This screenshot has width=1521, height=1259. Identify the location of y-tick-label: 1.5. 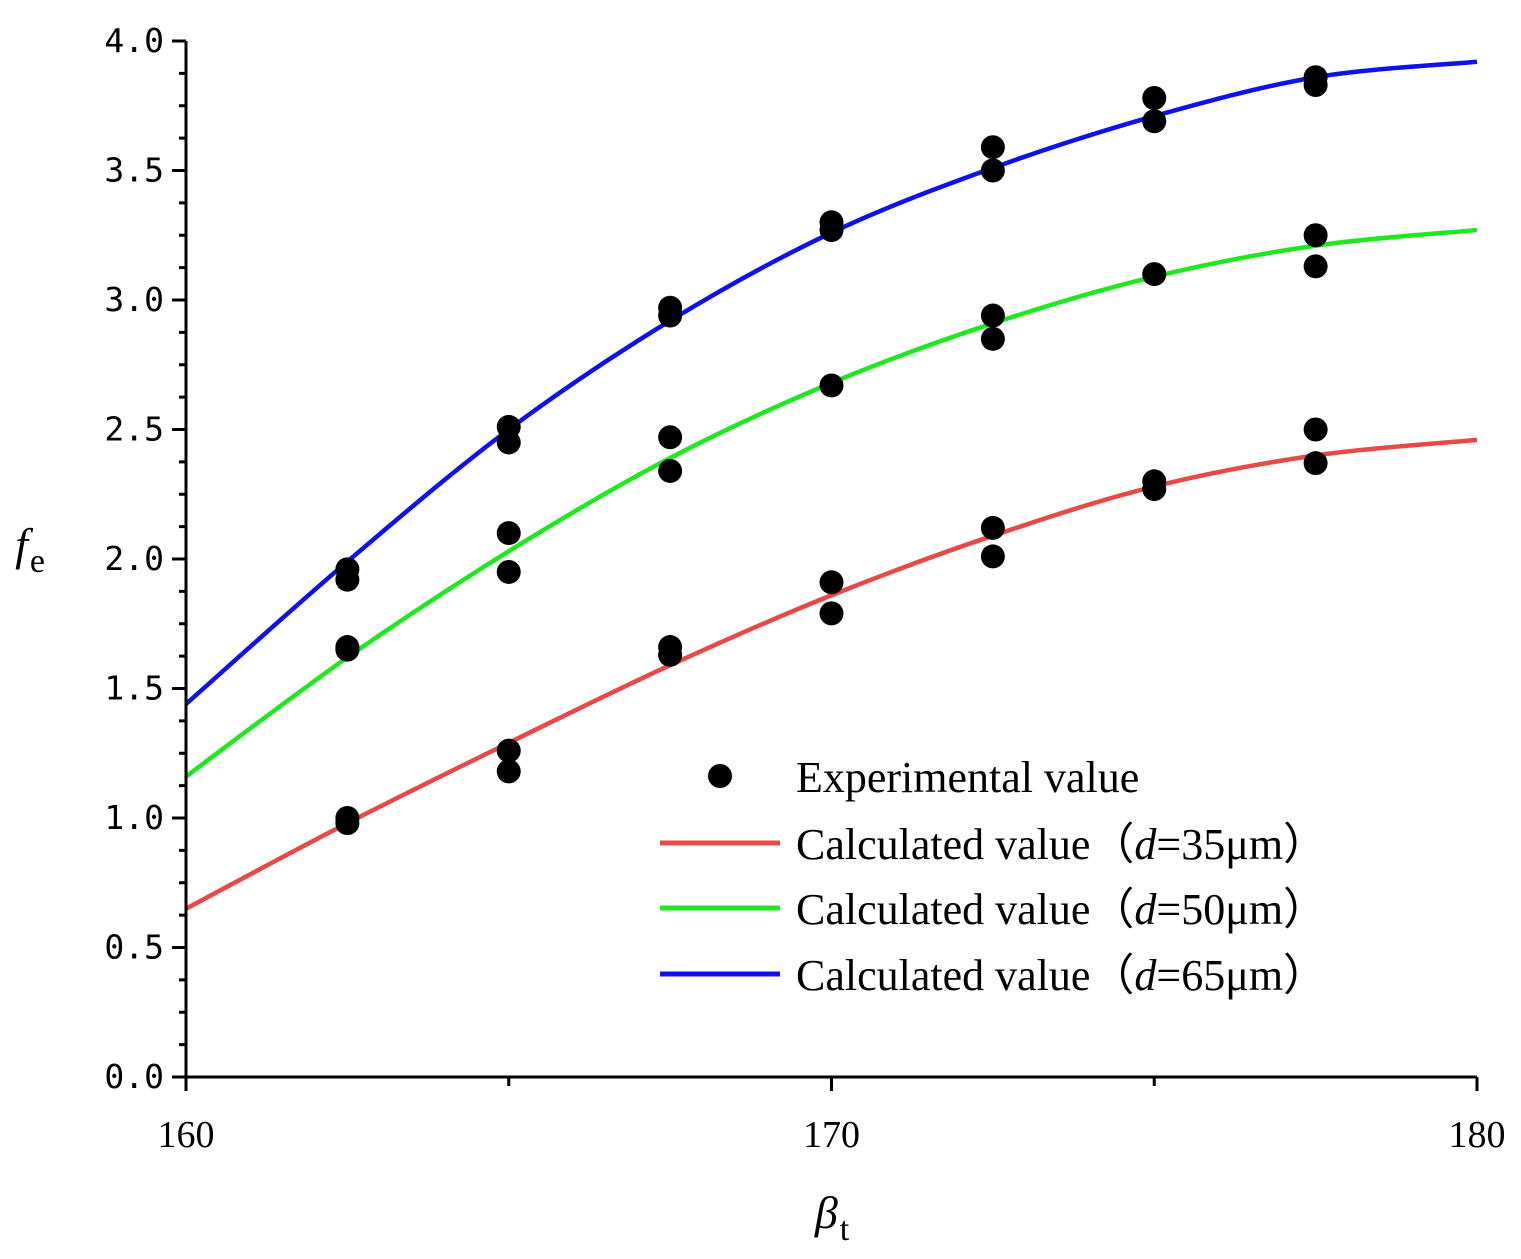
(134, 688).